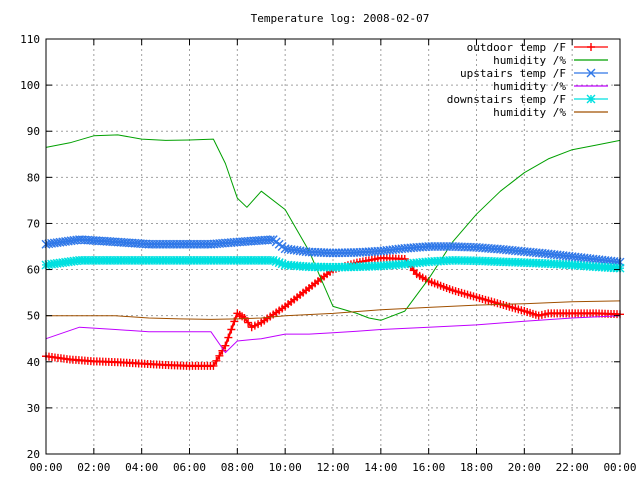 This screenshot has height=480, width=640. What do you see at coordinates (513, 73) in the screenshot?
I see `legend-label: upstairs temp /F` at bounding box center [513, 73].